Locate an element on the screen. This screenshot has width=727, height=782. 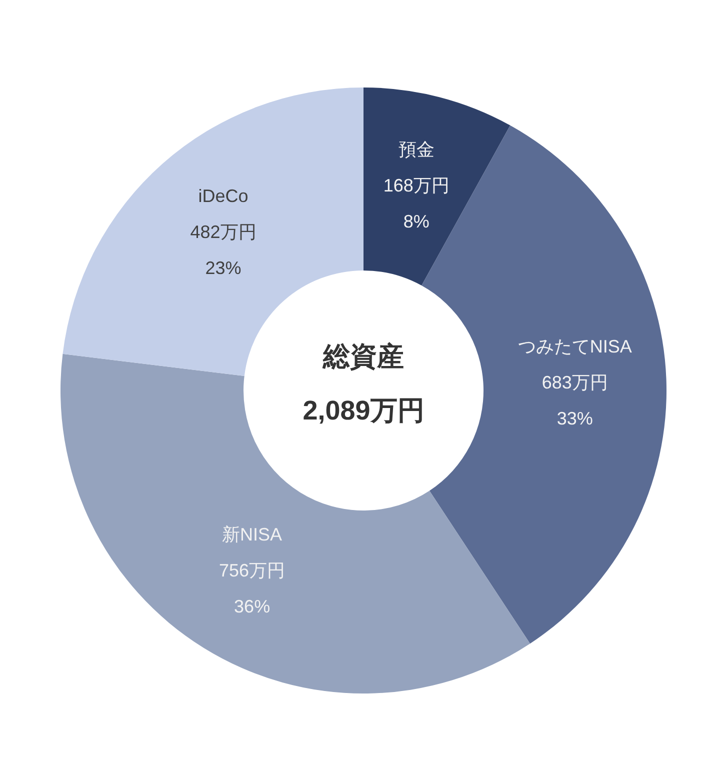
slice-label: iDeCo is located at coordinates (223, 196).